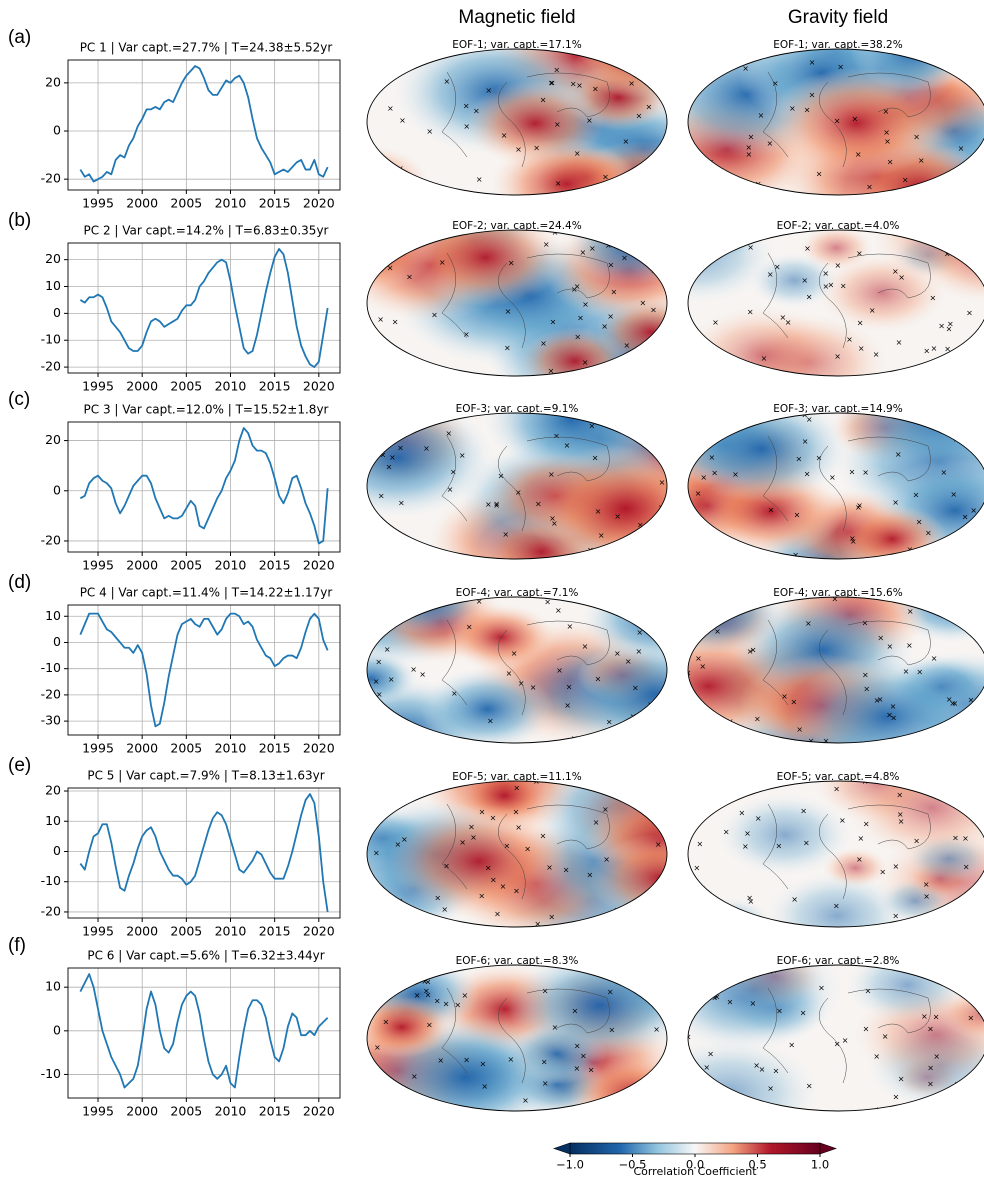  Describe the element at coordinates (17, 945) in the screenshot. I see `panel-label: (f)` at that location.